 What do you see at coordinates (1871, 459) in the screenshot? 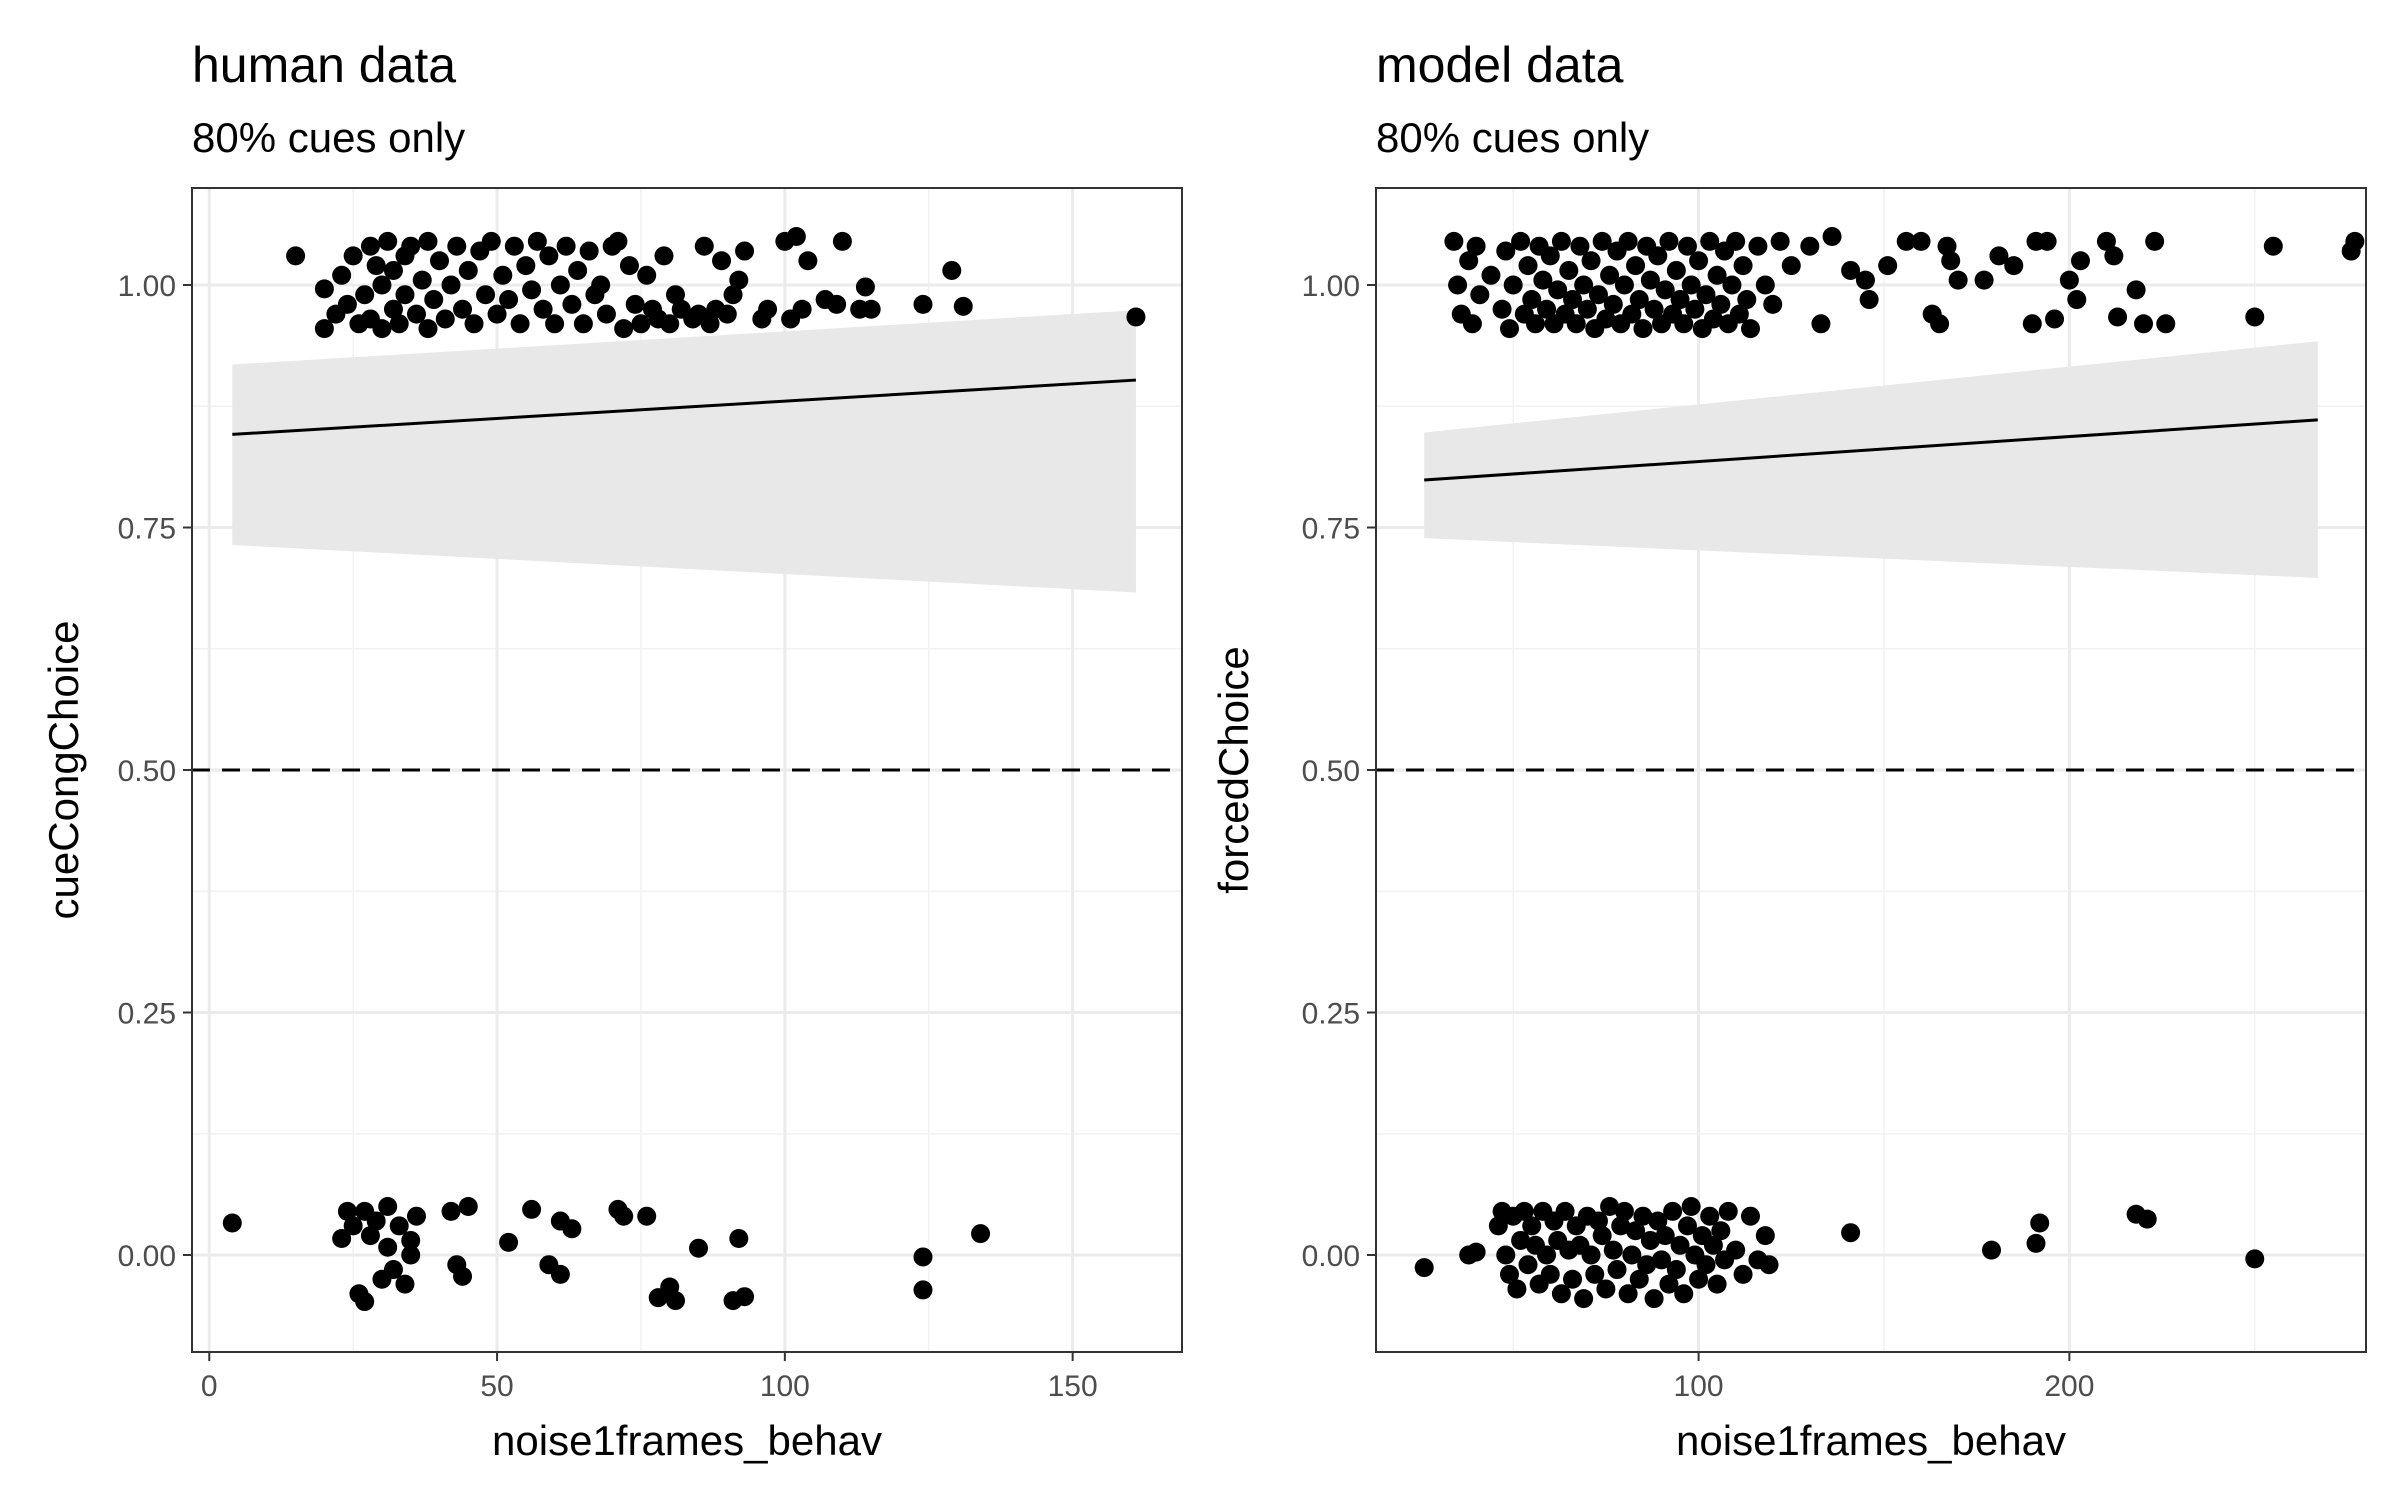
I see `confidence-ribbon` at bounding box center [1871, 459].